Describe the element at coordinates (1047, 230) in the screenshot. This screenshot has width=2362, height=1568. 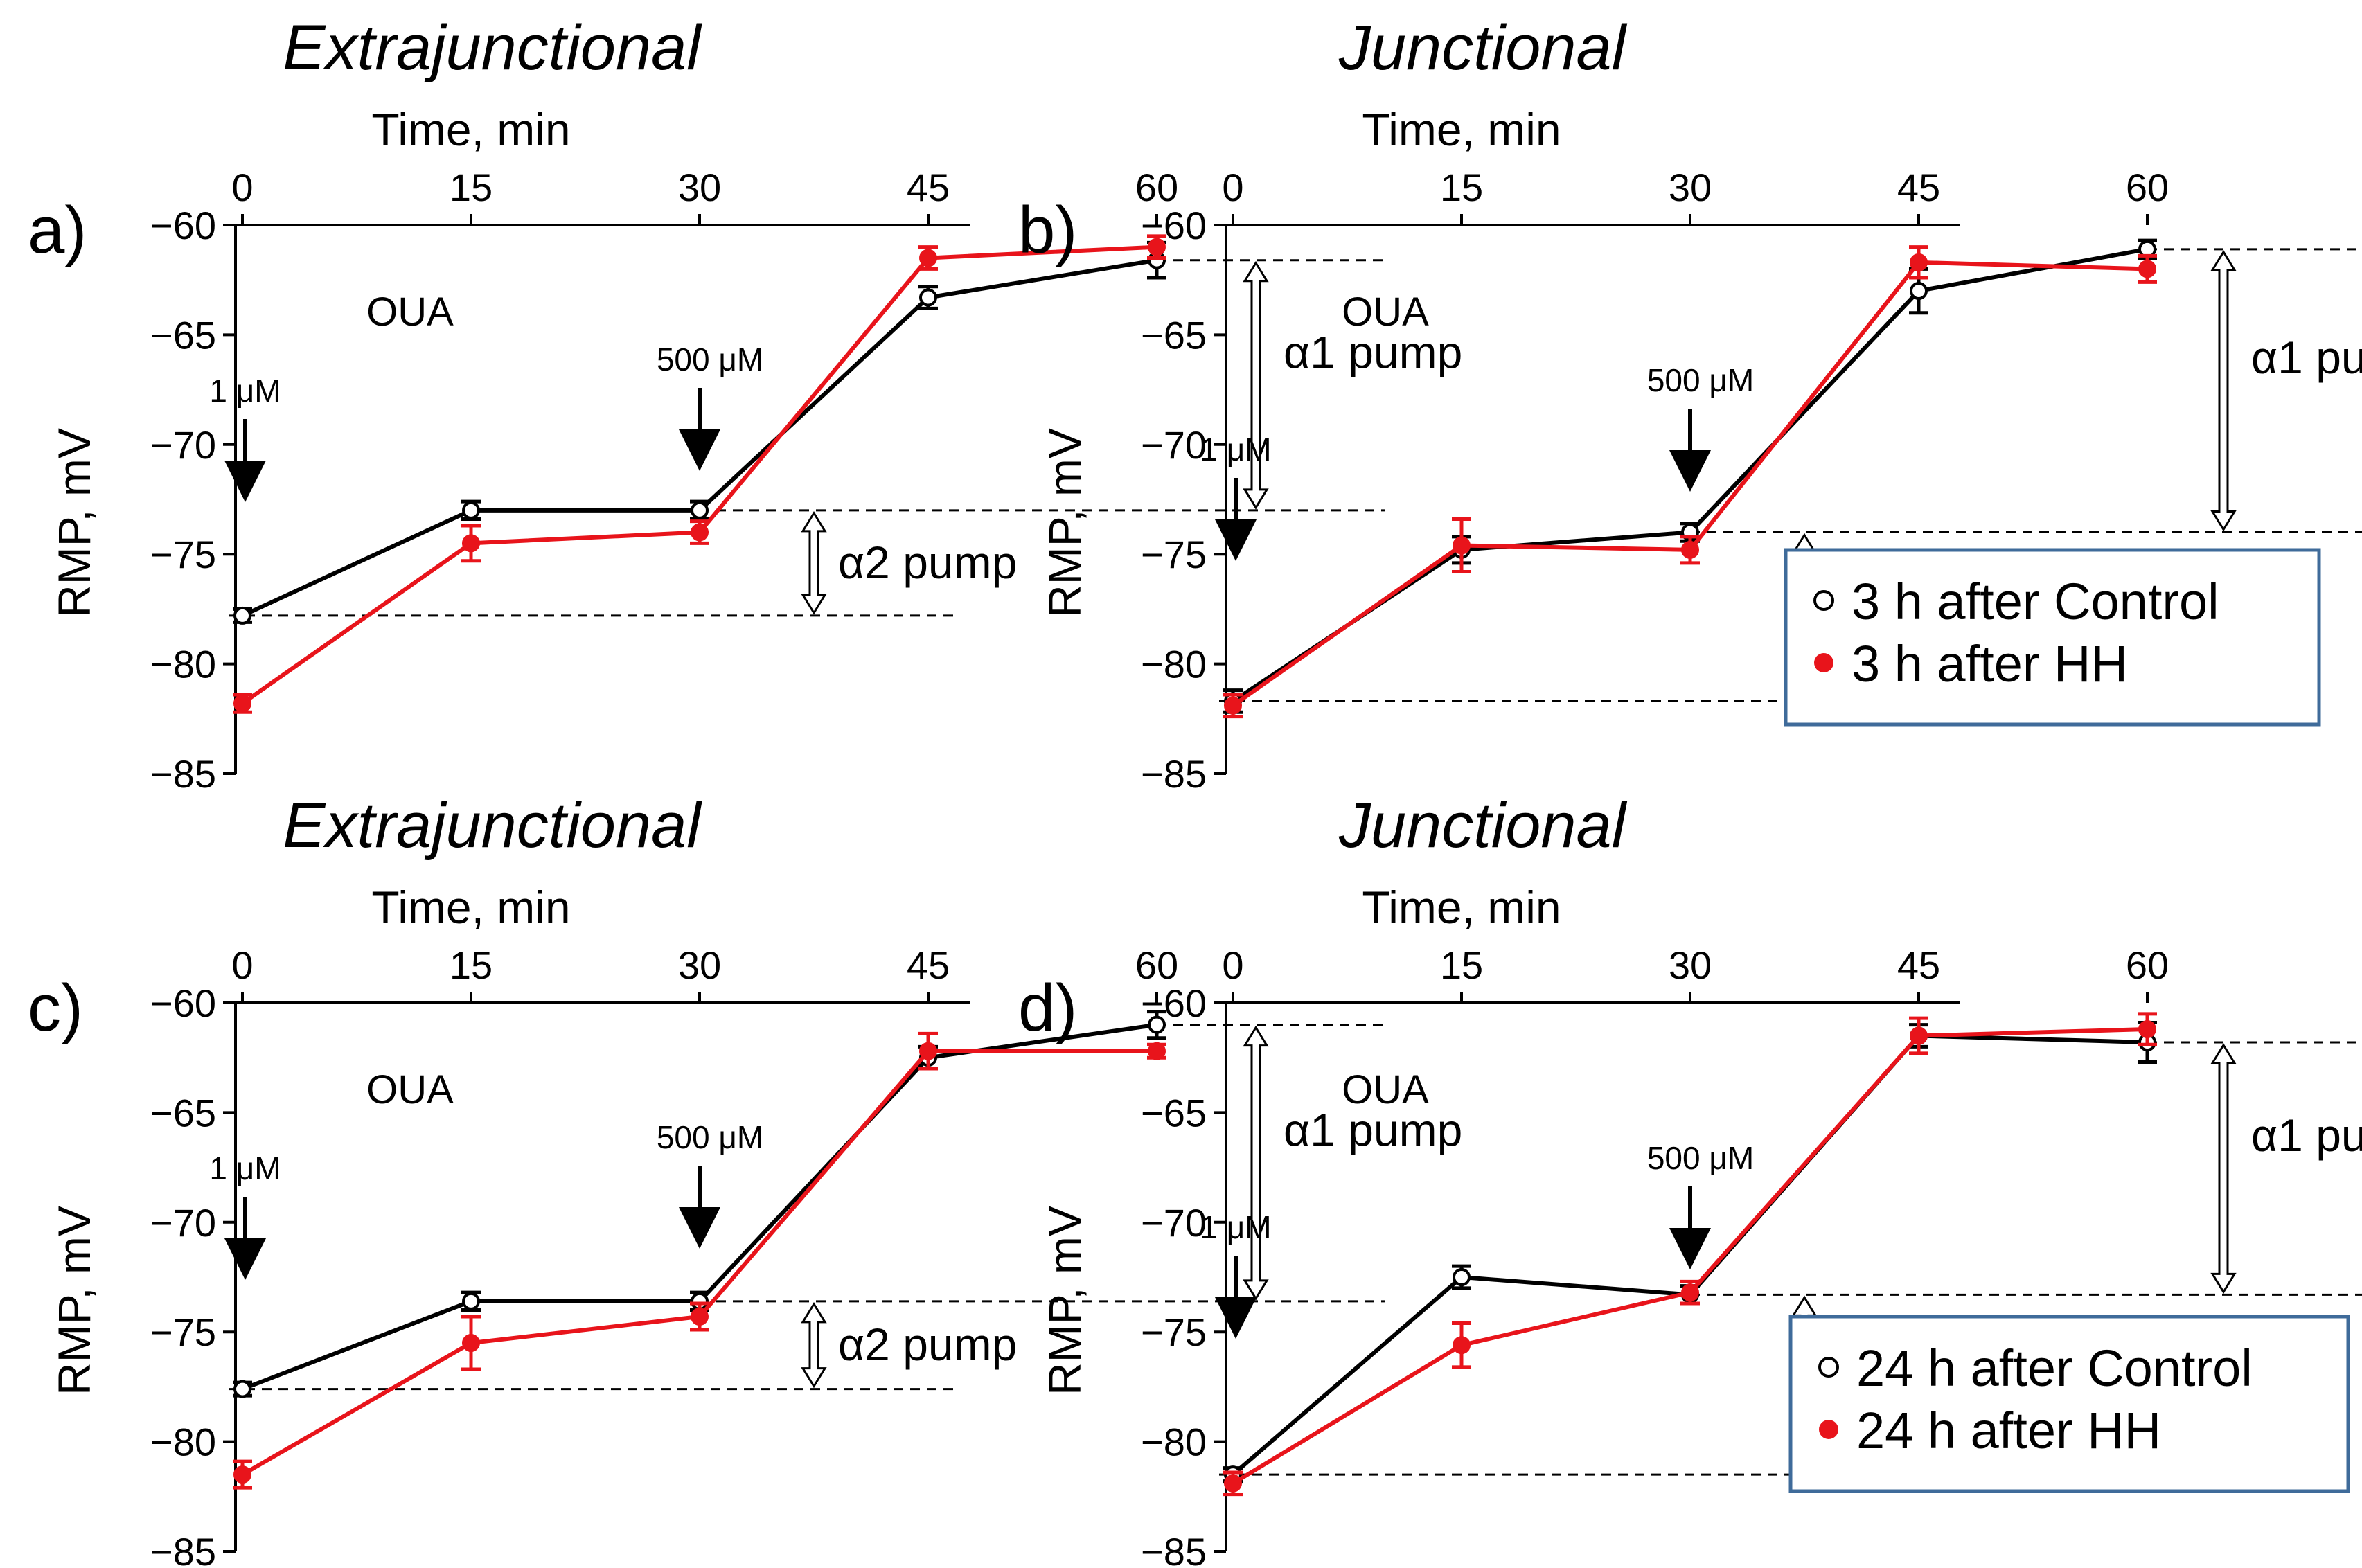
I see `panel-letter: b)` at that location.